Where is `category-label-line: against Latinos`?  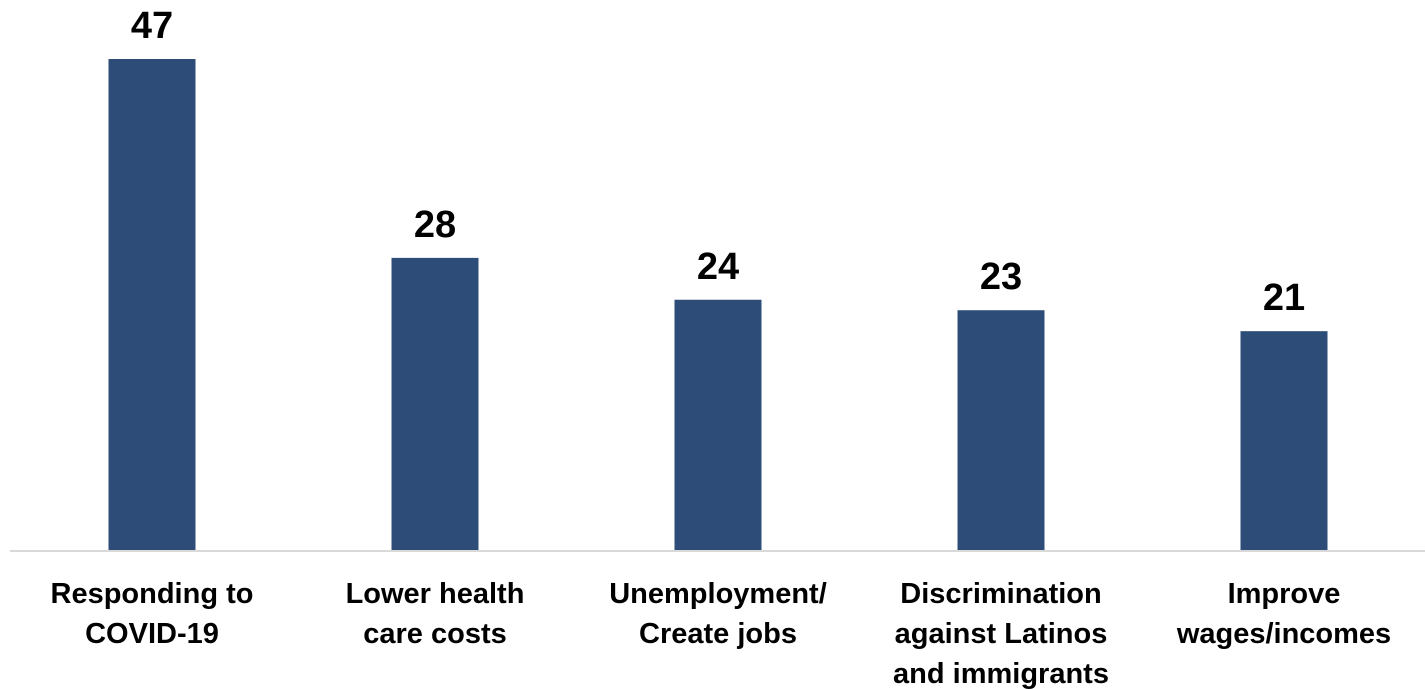 category-label-line: against Latinos is located at coordinates (1001, 634).